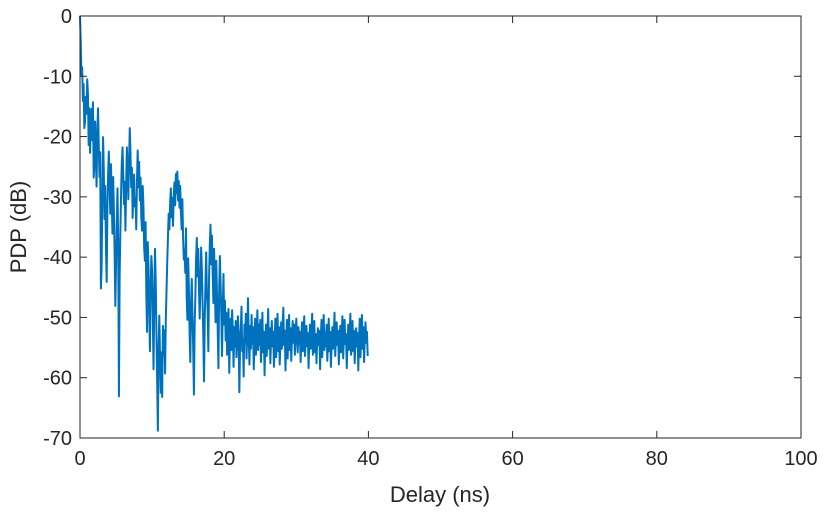  Describe the element at coordinates (224, 459) in the screenshot. I see `x-tick-label: 20` at that location.